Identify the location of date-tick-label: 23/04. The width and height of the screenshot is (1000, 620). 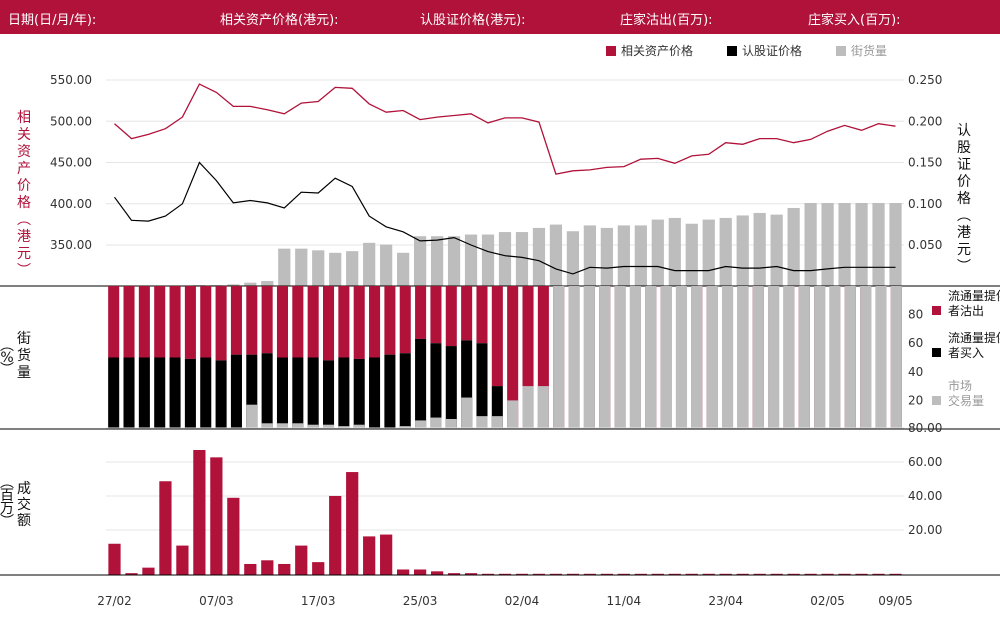
(725, 601).